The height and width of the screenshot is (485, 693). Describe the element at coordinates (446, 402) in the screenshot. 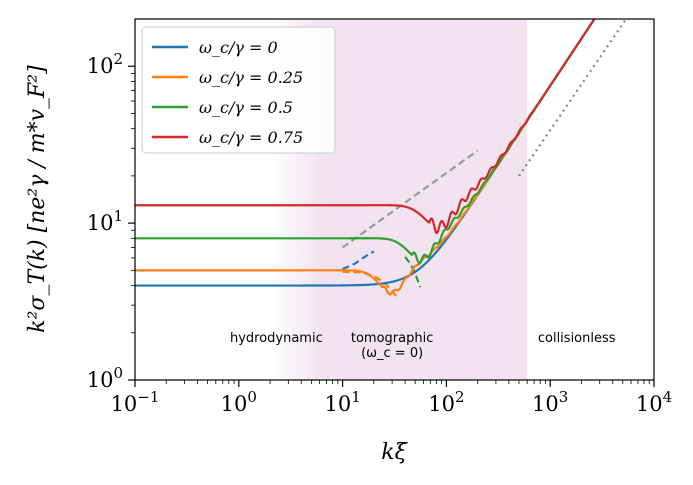

I see `x-tick-label: 10²` at that location.